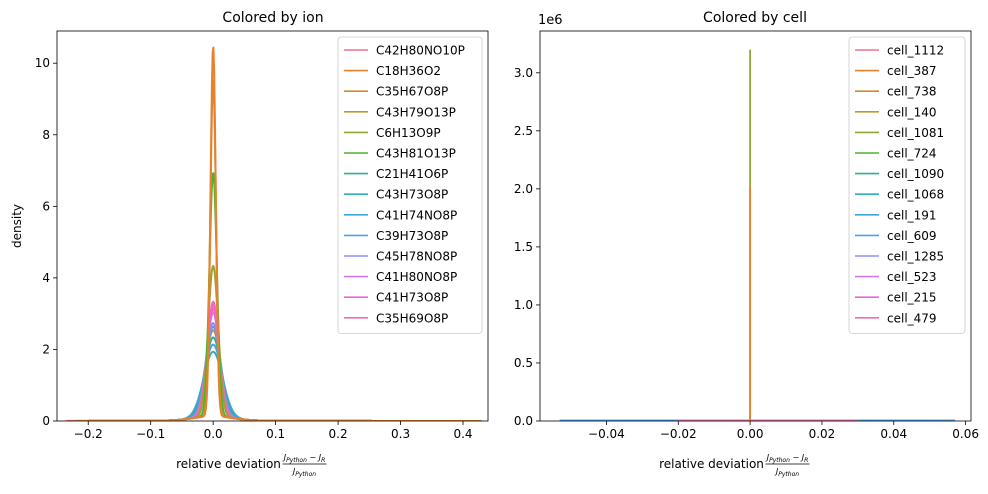 The height and width of the screenshot is (494, 988). What do you see at coordinates (410, 185) in the screenshot?
I see `ion-legend-box` at bounding box center [410, 185].